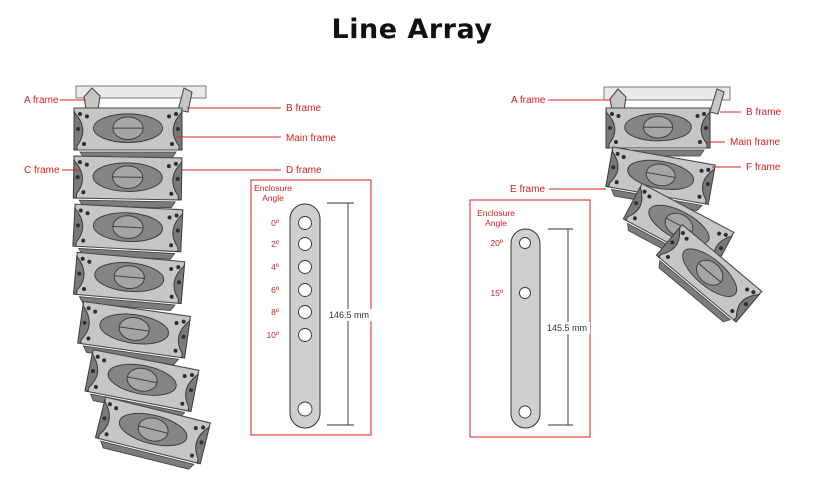 The height and width of the screenshot is (502, 824). What do you see at coordinates (496, 223) in the screenshot?
I see `right-panel-heading-2: Angle` at bounding box center [496, 223].